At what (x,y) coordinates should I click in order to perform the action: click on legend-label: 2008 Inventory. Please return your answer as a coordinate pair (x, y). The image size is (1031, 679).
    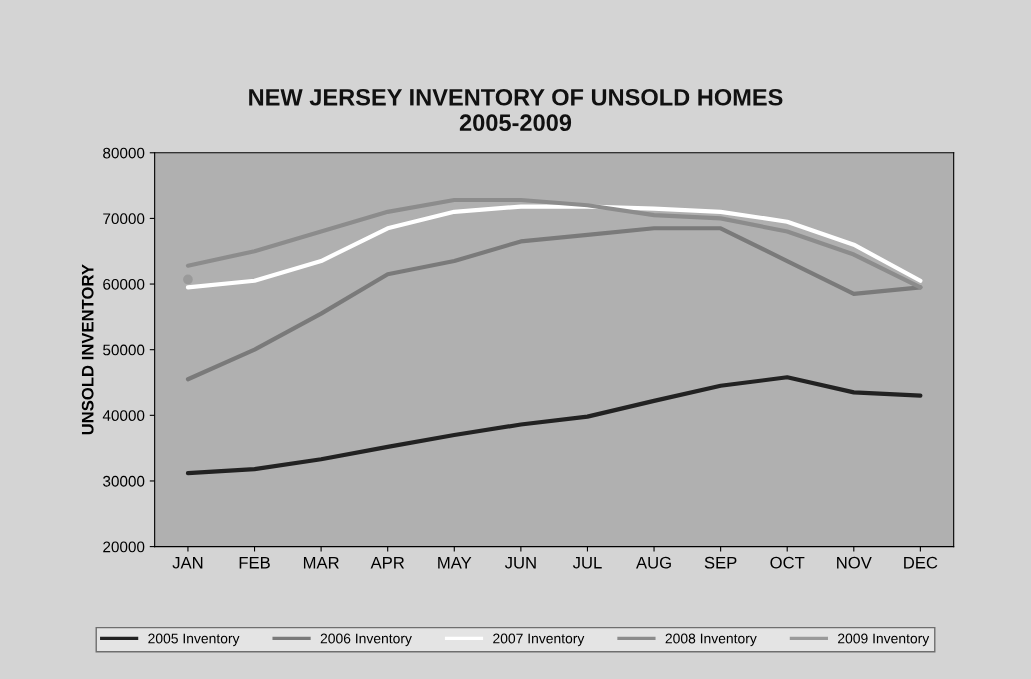
    Looking at the image, I should click on (711, 640).